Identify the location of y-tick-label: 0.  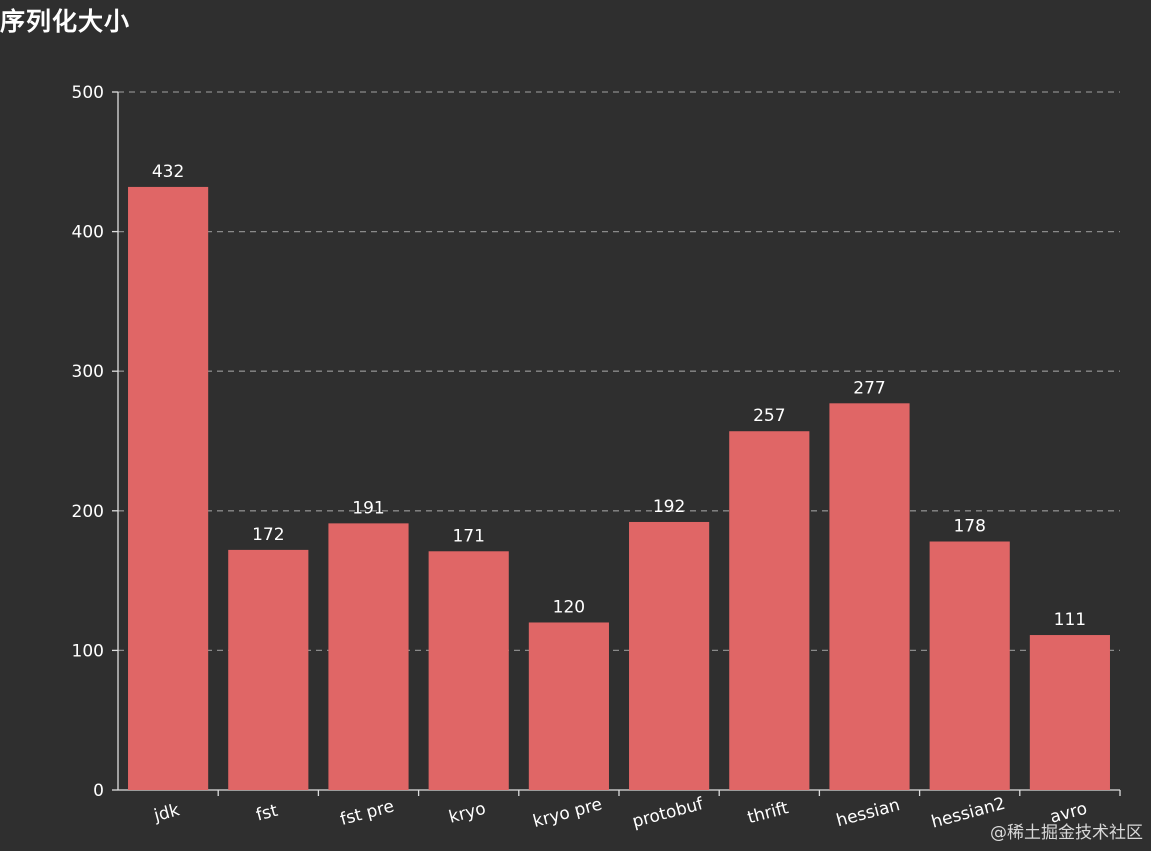
(98, 791).